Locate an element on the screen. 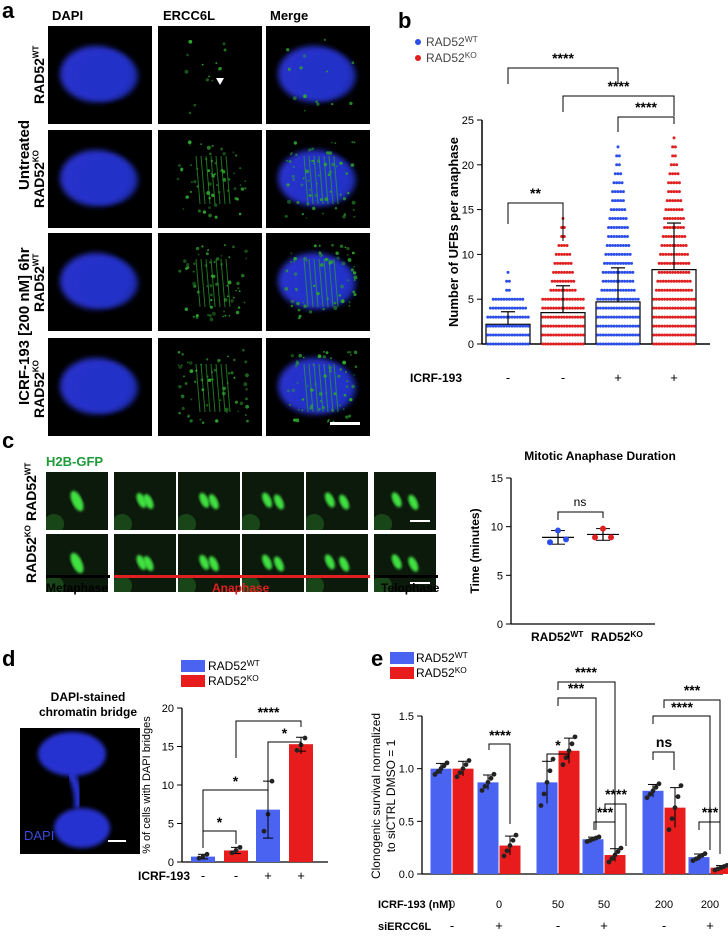 Image resolution: width=728 pixels, height=939 pixels. micrograph-r4-c3 is located at coordinates (318, 387).